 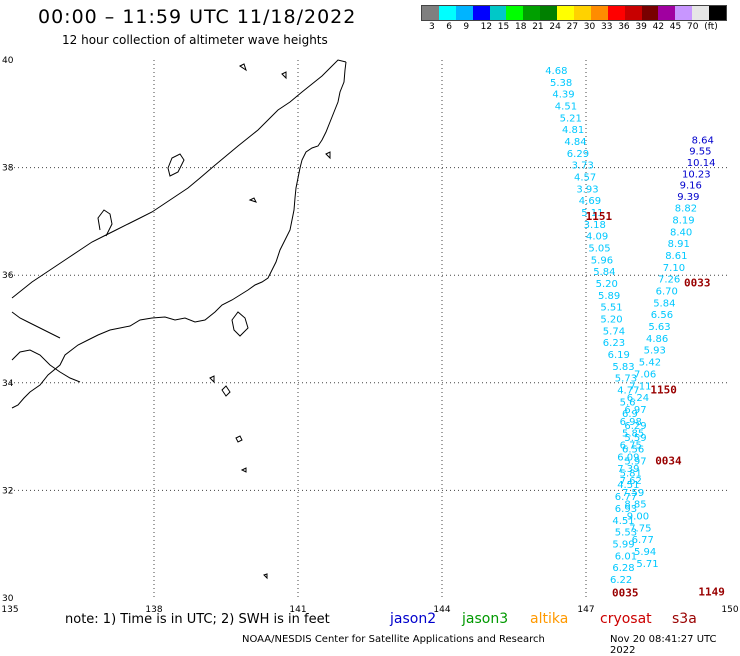 I want to click on wave-height-value: 5.89, so click(x=609, y=296).